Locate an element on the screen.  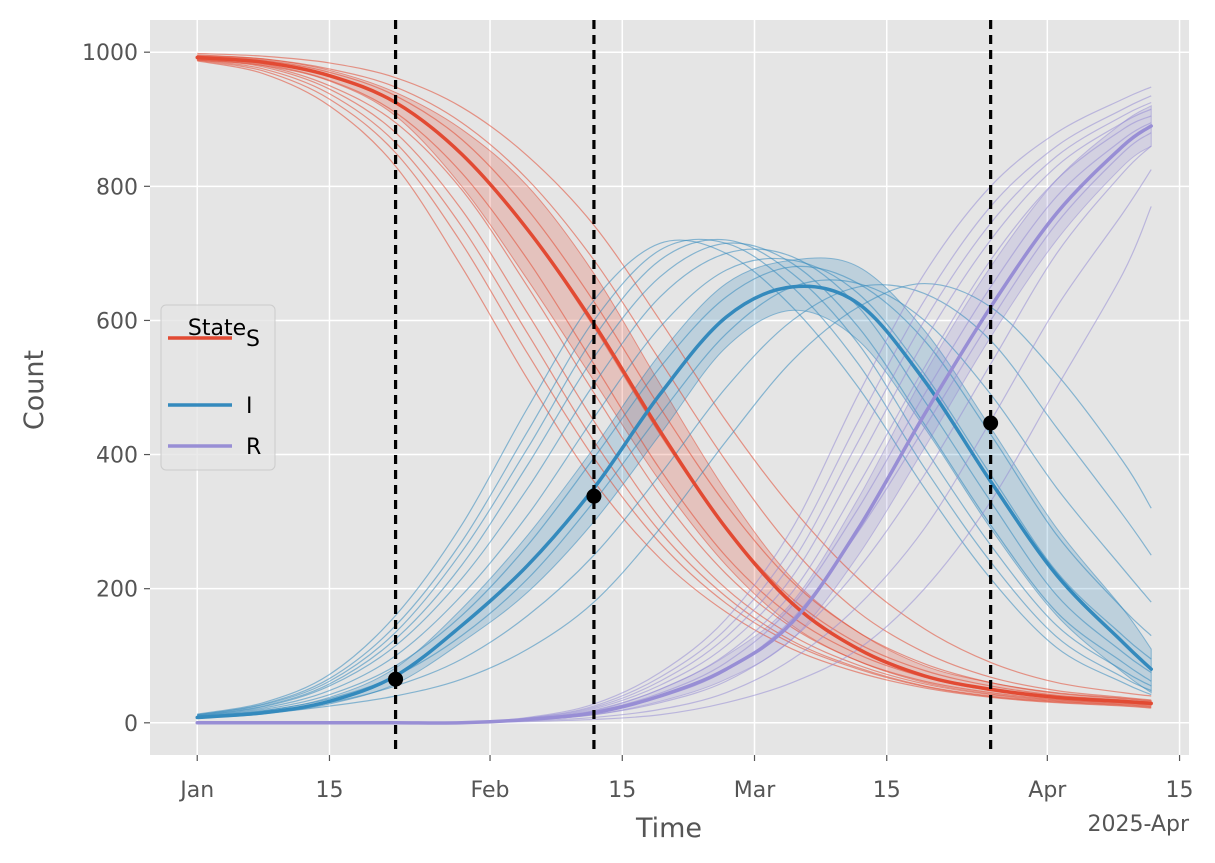
x-tick-label-6: Apr is located at coordinates (1047, 790).